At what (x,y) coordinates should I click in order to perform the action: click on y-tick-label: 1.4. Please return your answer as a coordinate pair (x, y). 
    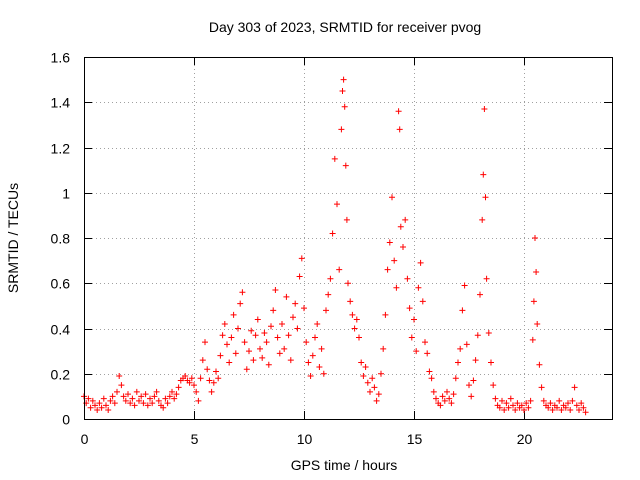
    Looking at the image, I should click on (61, 103).